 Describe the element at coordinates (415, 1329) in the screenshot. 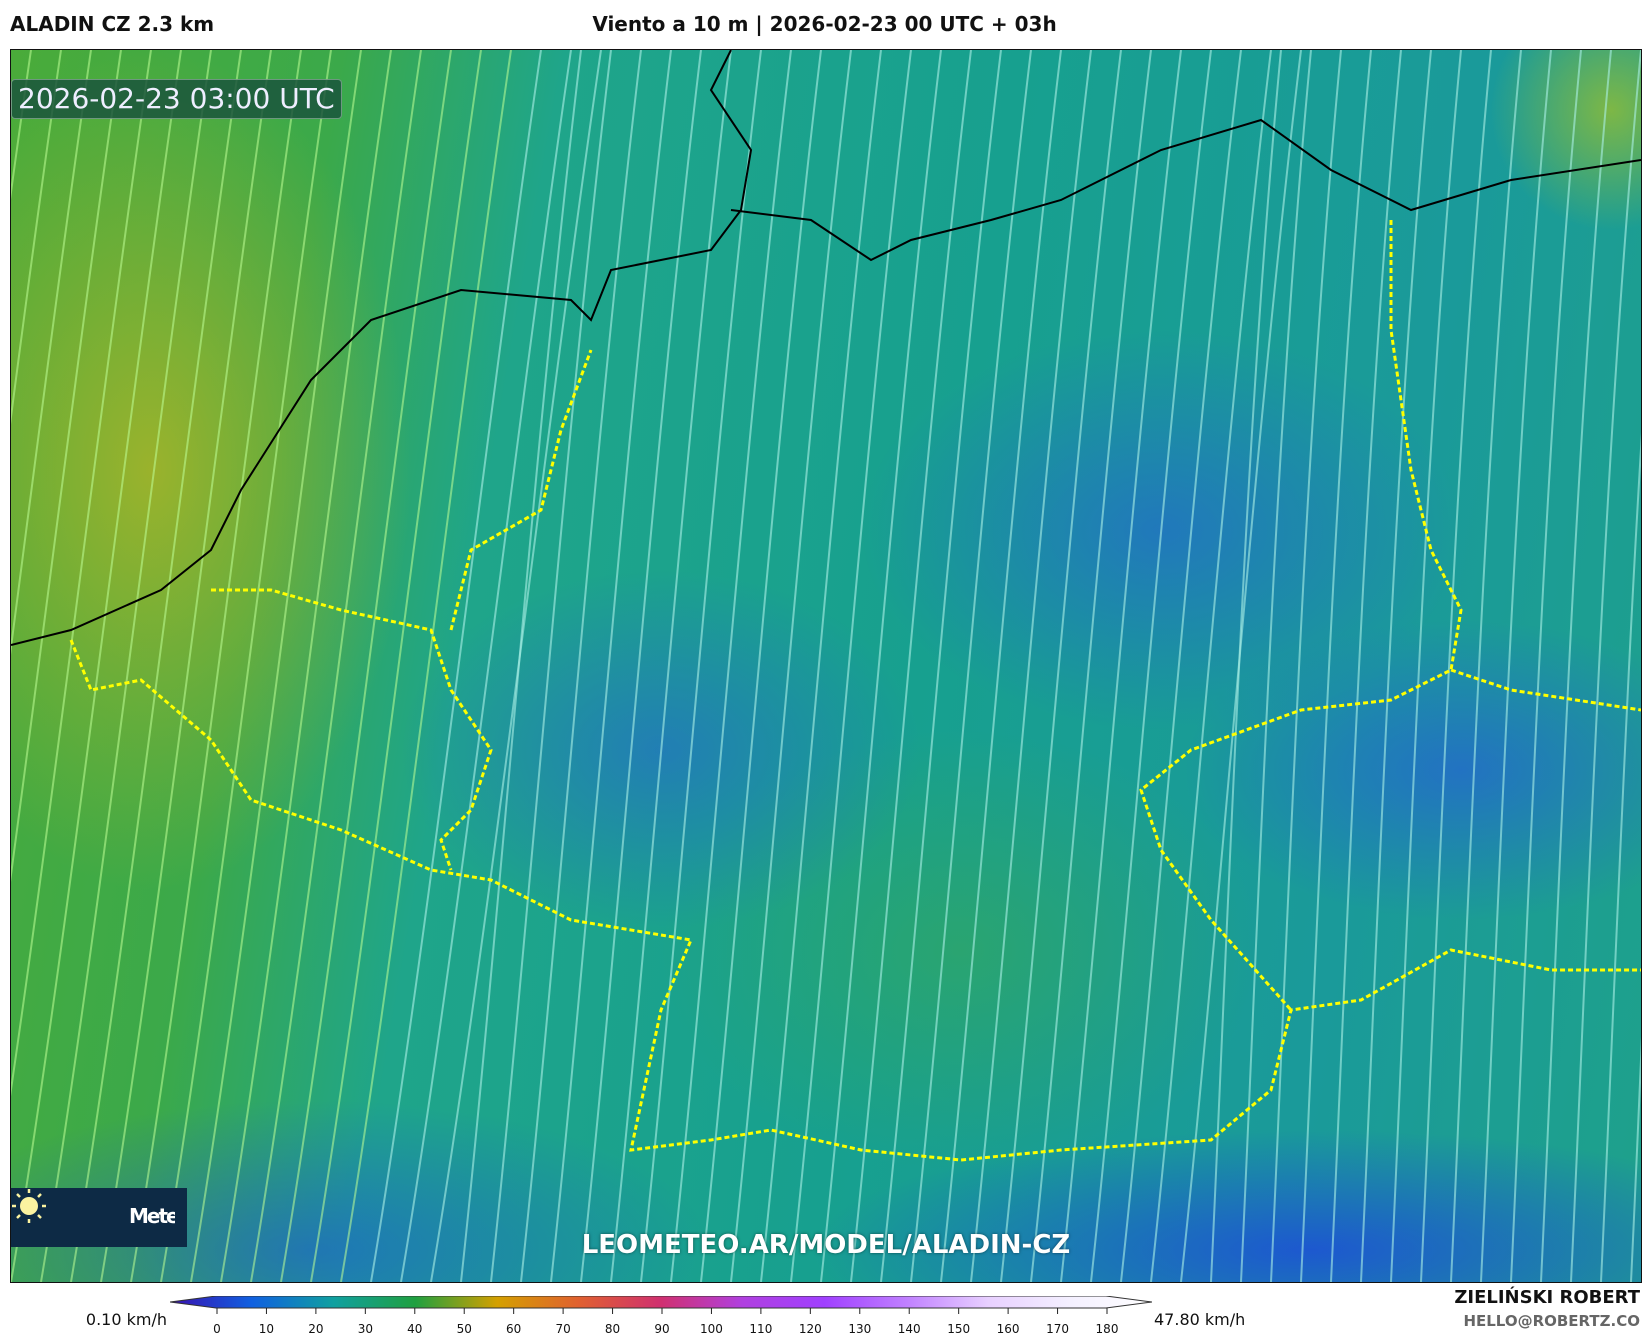

I see `colorbar-tick-label: 40` at that location.